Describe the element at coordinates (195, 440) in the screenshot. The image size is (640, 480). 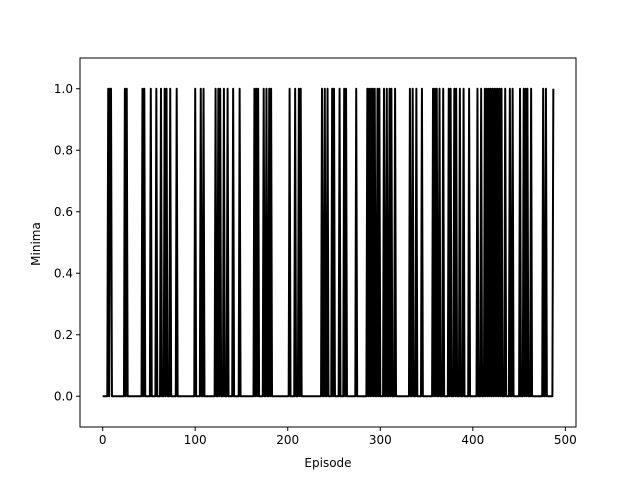
I see `x-tick-label: 100` at that location.